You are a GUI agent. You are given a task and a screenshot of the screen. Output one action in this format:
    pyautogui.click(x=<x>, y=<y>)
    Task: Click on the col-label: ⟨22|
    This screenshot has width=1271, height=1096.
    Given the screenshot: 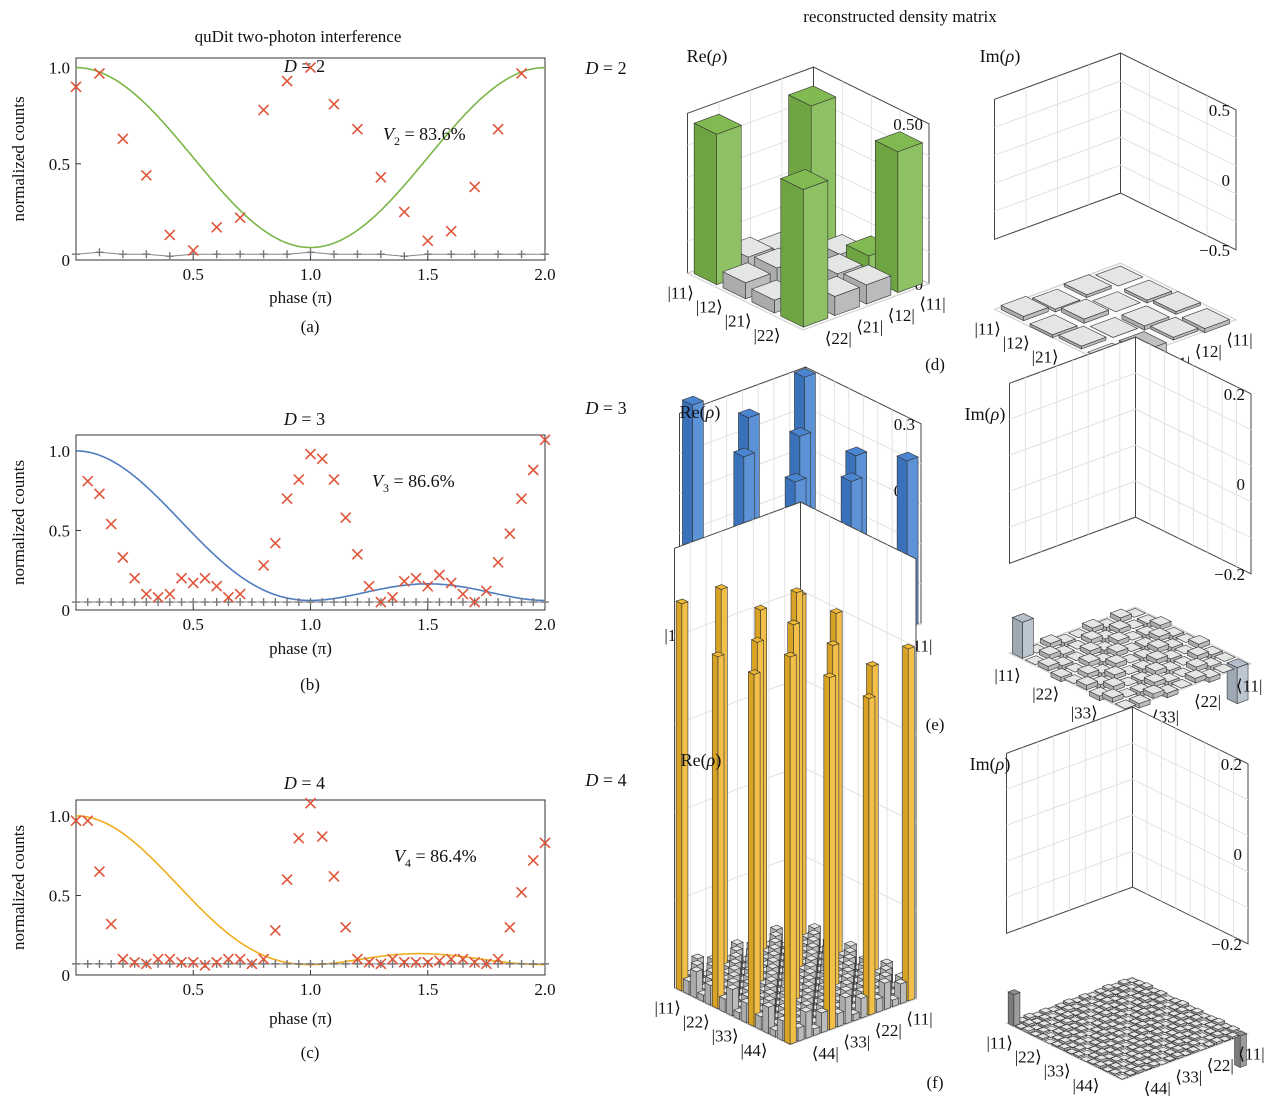 What is the action you would take?
    pyautogui.click(x=888, y=1030)
    